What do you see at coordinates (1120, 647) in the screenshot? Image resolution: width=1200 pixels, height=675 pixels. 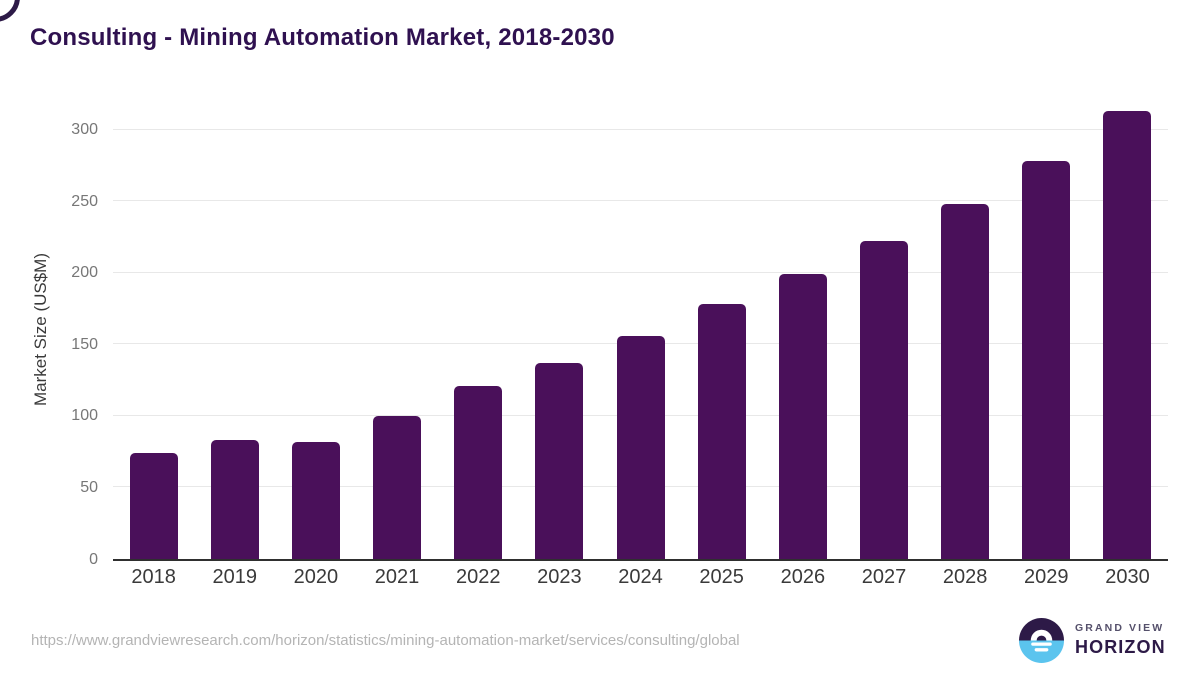 I see `logo-text-horizon: HORIZON` at bounding box center [1120, 647].